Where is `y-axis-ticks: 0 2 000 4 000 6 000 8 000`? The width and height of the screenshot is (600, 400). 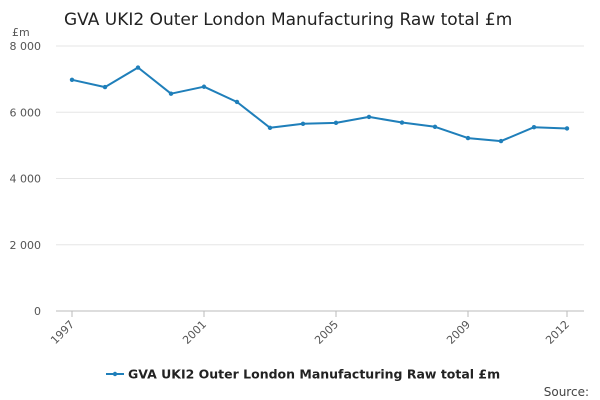
y-axis-ticks: 0 2 000 4 000 6 000 8 000 is located at coordinates (26, 179).